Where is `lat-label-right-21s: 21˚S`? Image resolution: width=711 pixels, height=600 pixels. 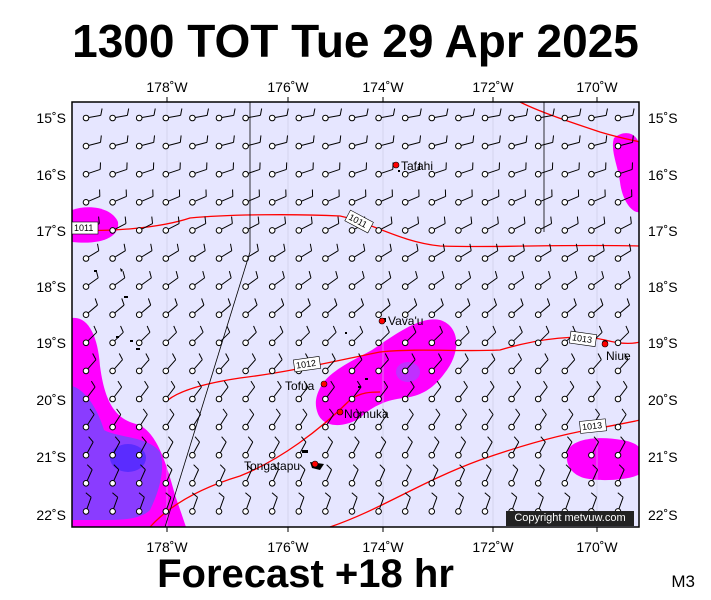 lat-label-right-21s: 21˚S is located at coordinates (663, 457).